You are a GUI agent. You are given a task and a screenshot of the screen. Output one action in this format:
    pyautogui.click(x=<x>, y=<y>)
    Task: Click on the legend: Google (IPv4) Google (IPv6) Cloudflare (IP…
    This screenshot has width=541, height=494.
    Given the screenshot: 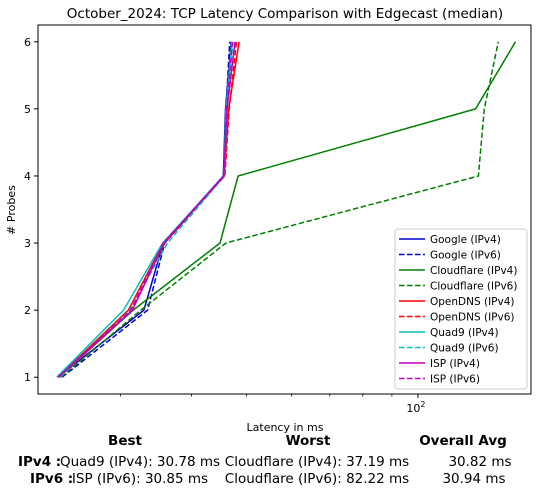 What is the action you would take?
    pyautogui.click(x=461, y=309)
    